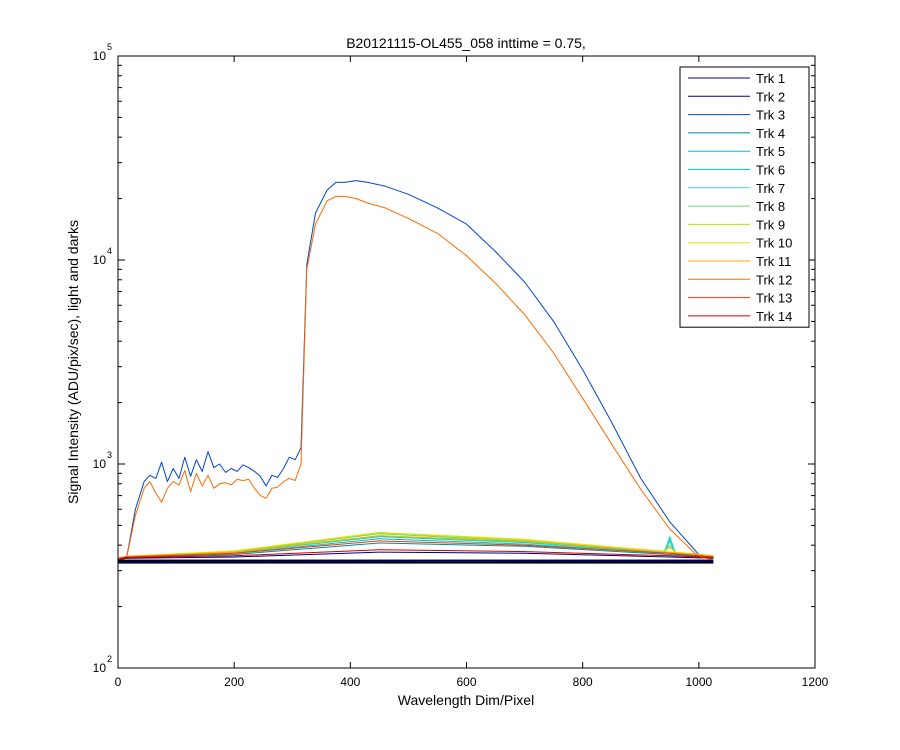 This screenshot has width=900, height=750. What do you see at coordinates (698, 682) in the screenshot?
I see `x-tick-label: 1000` at bounding box center [698, 682].